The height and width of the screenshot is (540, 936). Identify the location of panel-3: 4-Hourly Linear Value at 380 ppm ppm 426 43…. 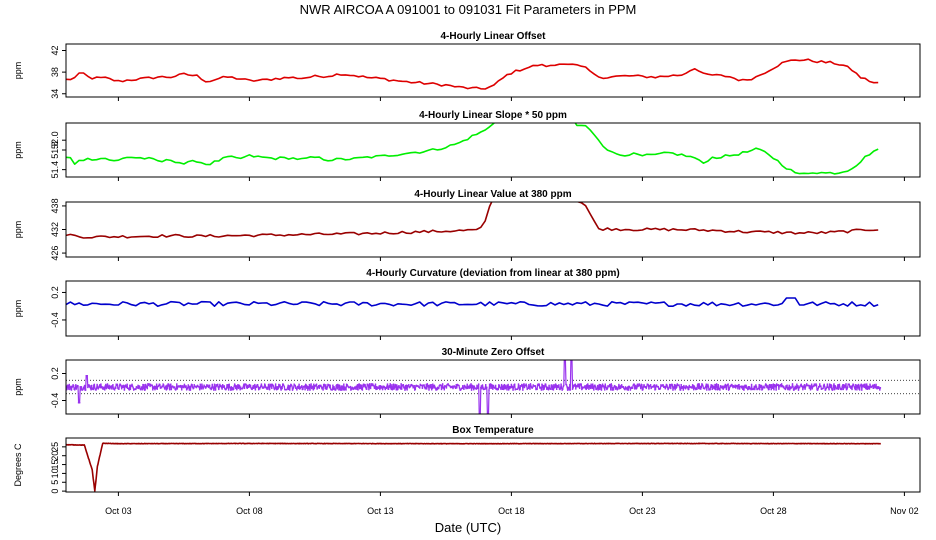
(467, 225).